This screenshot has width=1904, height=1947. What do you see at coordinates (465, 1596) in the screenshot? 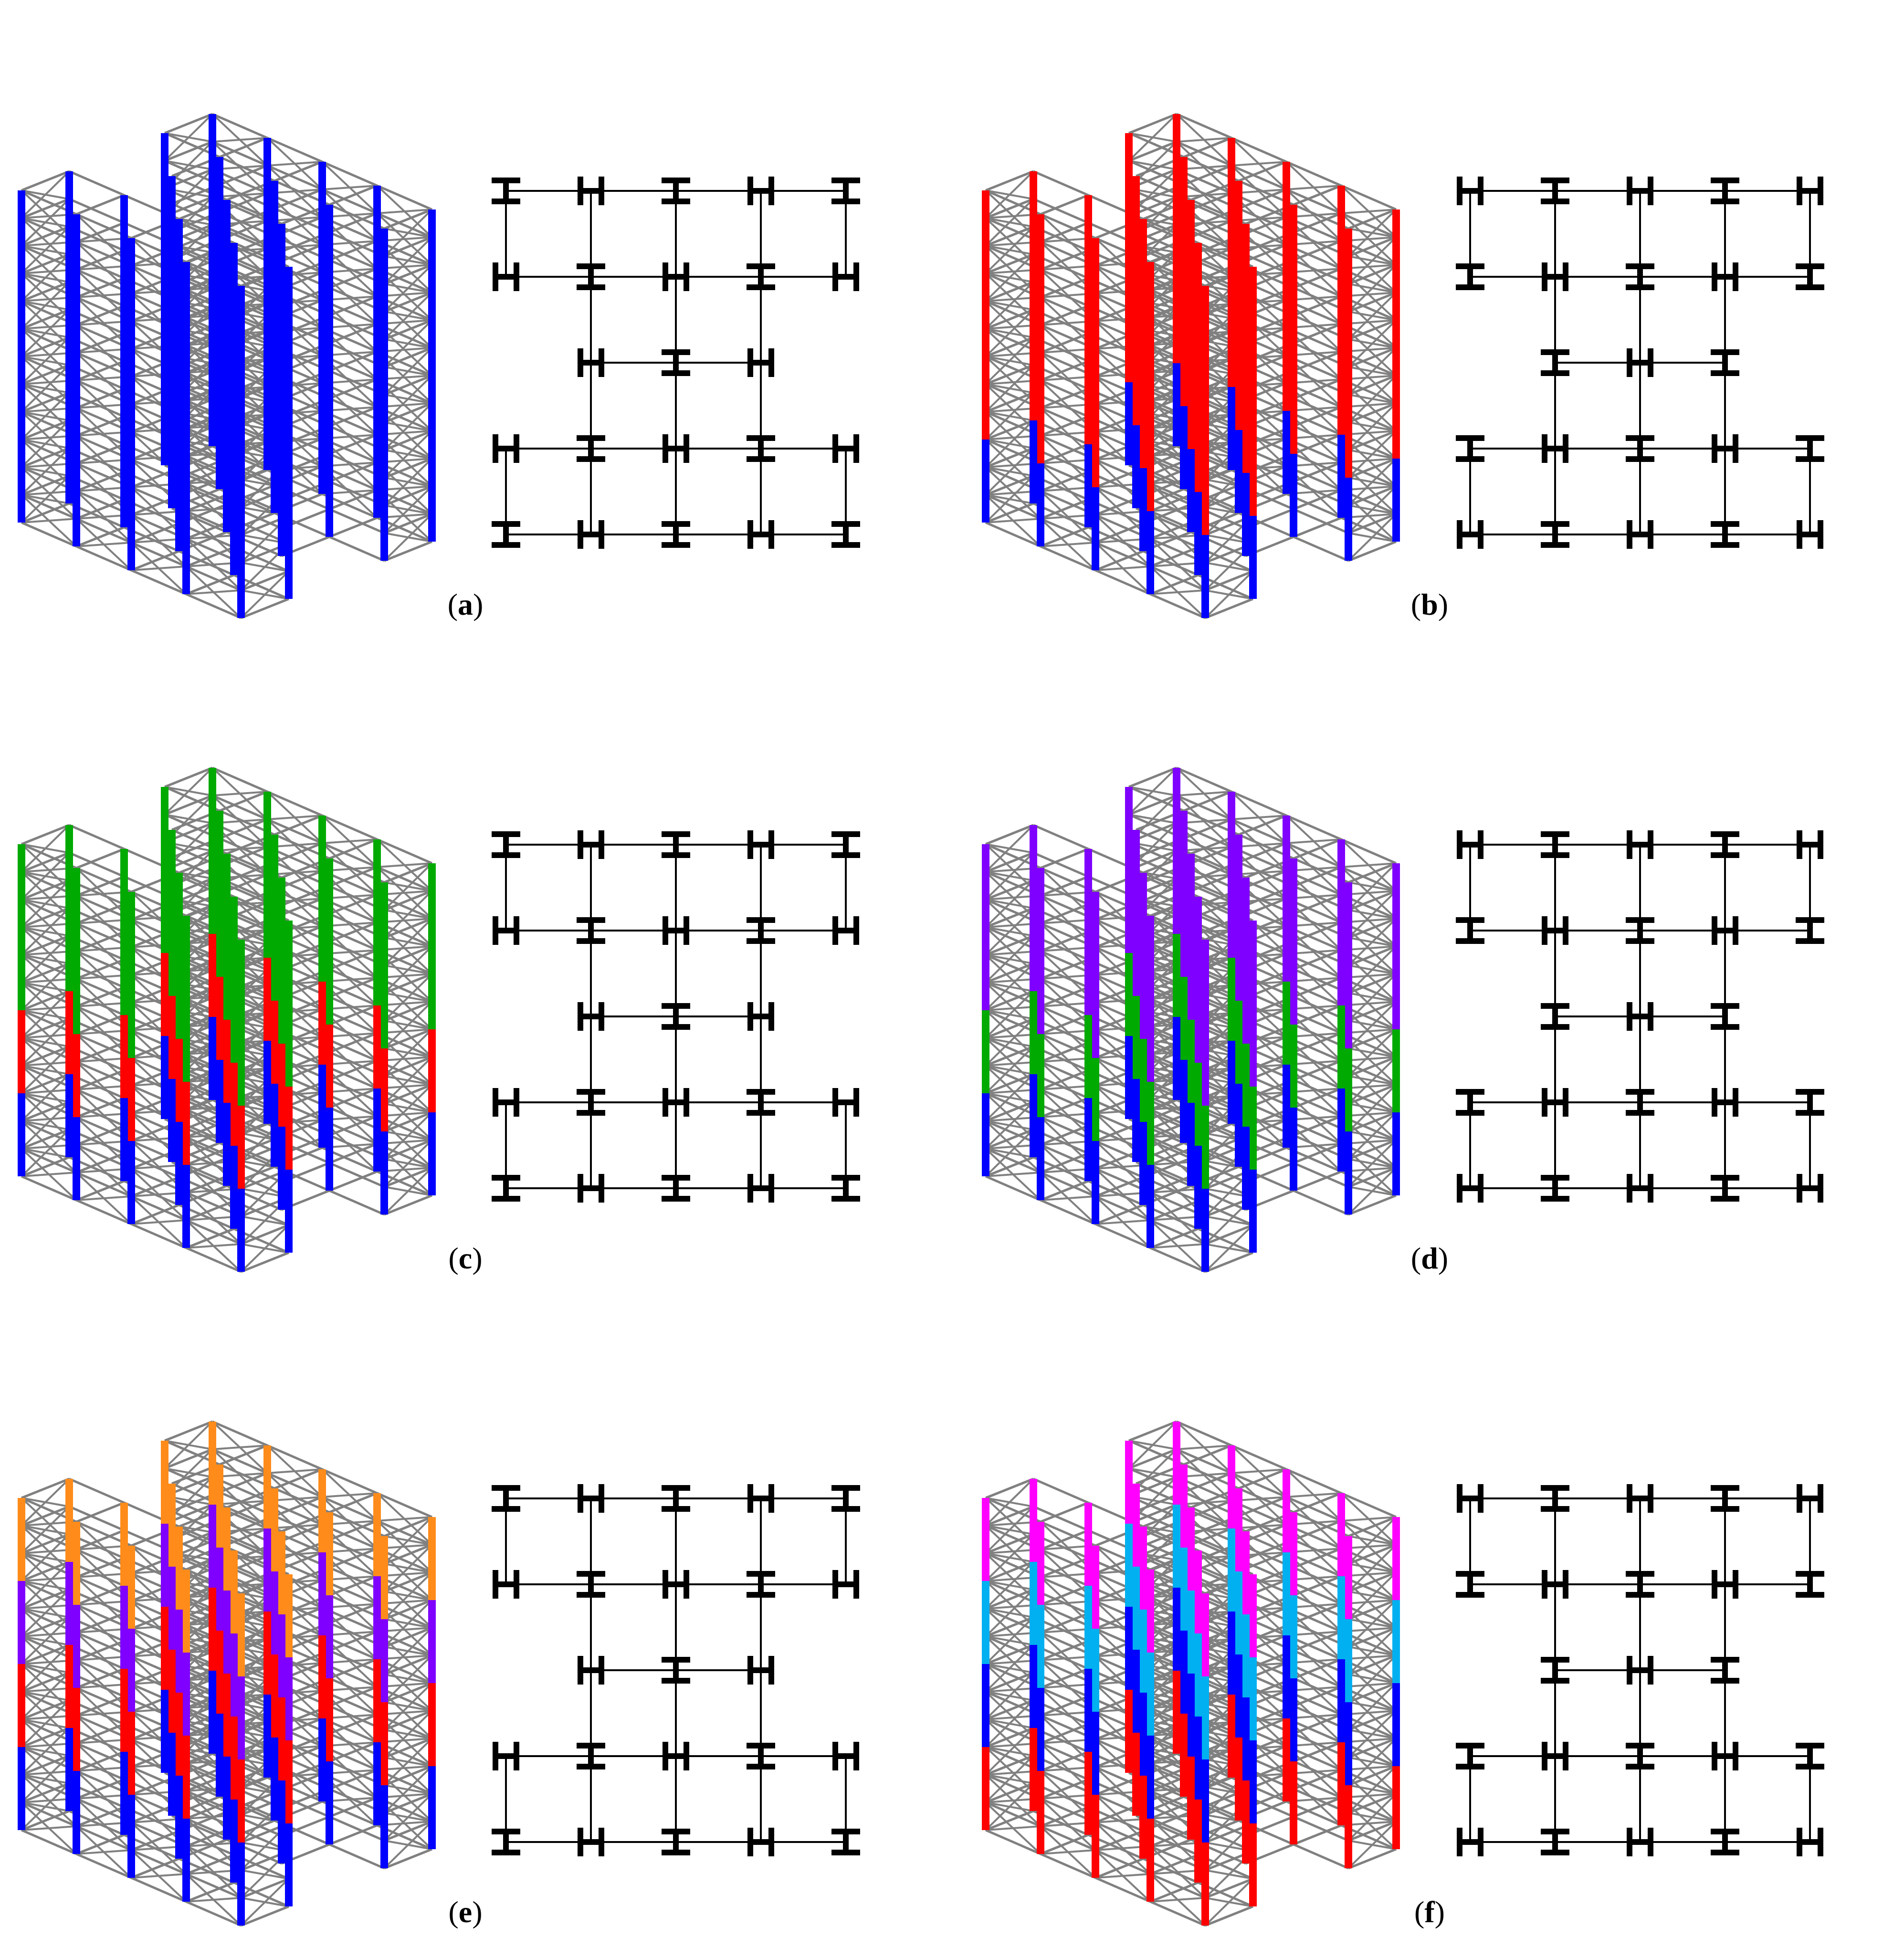
I see `panel-e-drawing` at bounding box center [465, 1596].